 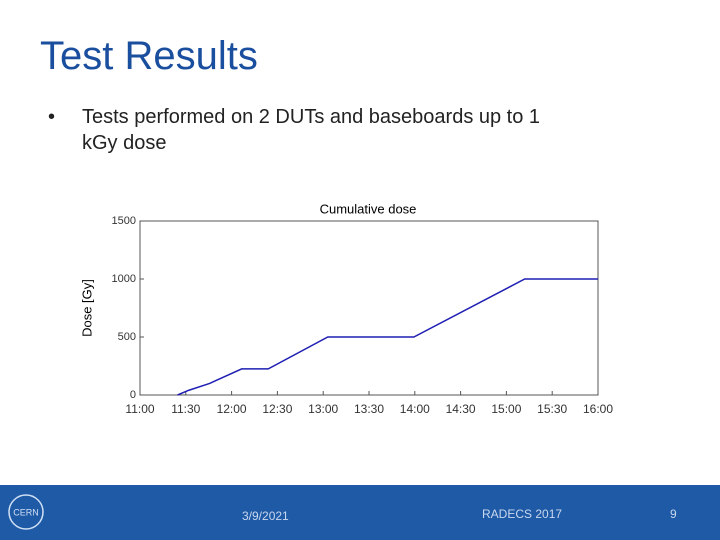 What do you see at coordinates (232, 409) in the screenshot?
I see `x-tick-label: 12:00` at bounding box center [232, 409].